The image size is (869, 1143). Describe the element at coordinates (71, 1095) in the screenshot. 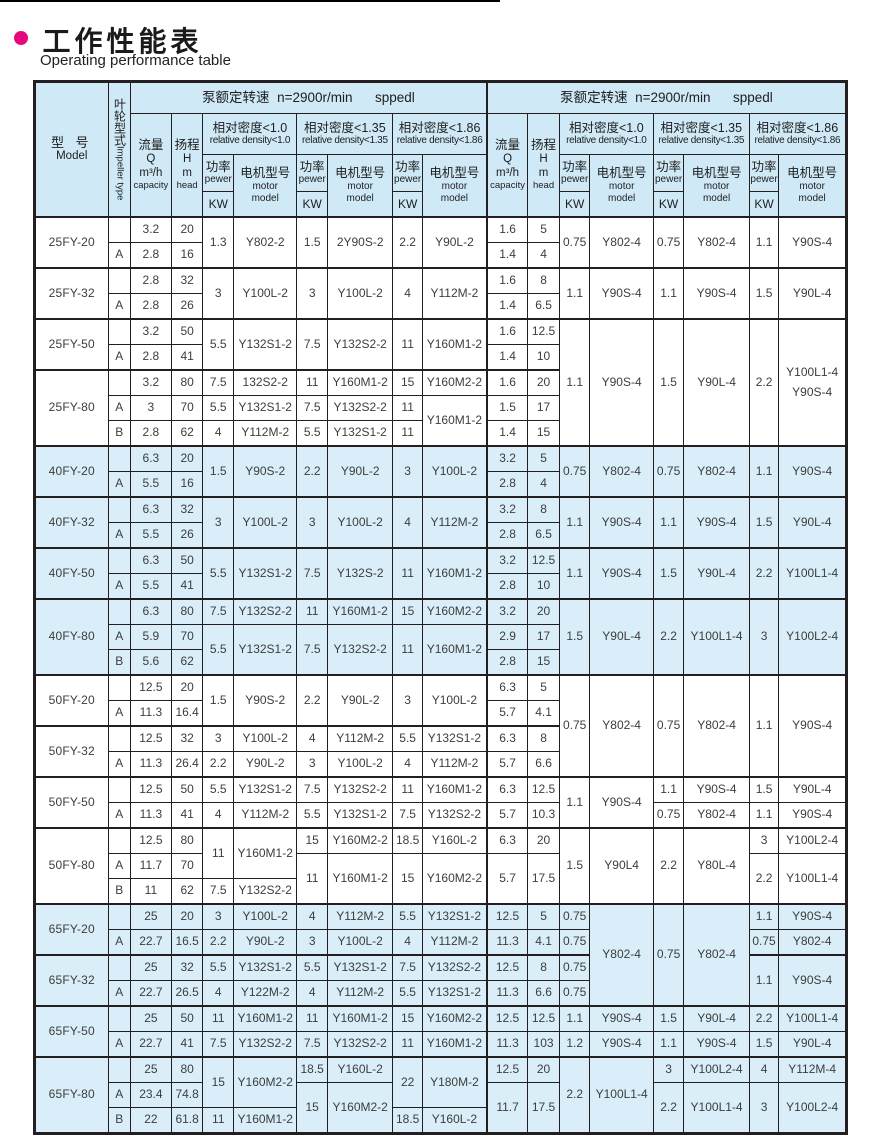

I see `model-cell: 65FY-80` at that location.